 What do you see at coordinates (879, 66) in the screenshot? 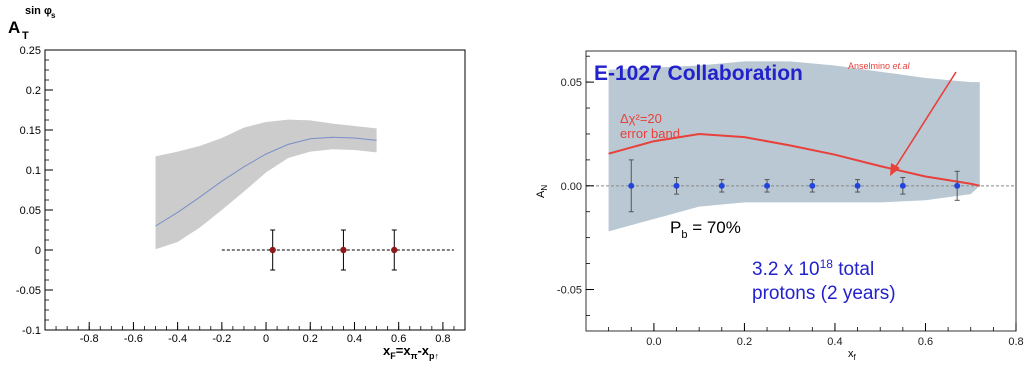
I see `anselmino-label: Anselmino et.al` at bounding box center [879, 66].